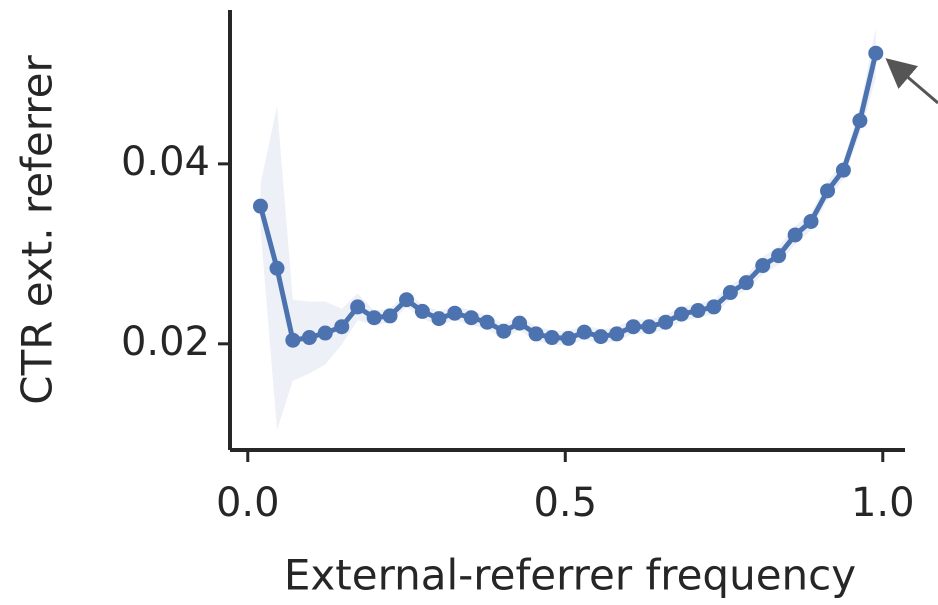  Describe the element at coordinates (165, 342) in the screenshot. I see `y-tick-label: 0.02` at that location.